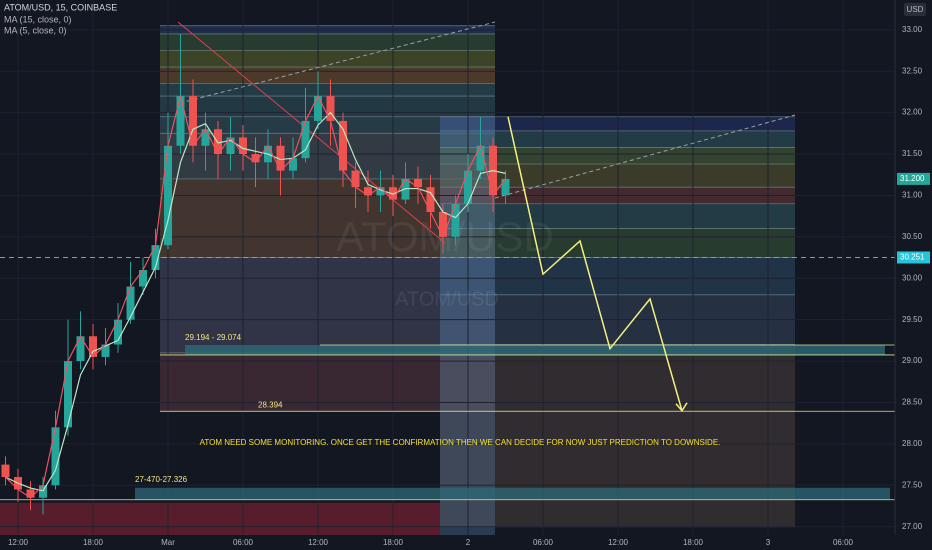 The image size is (932, 550). I want to click on y-tick-label: 29.50, so click(912, 319).